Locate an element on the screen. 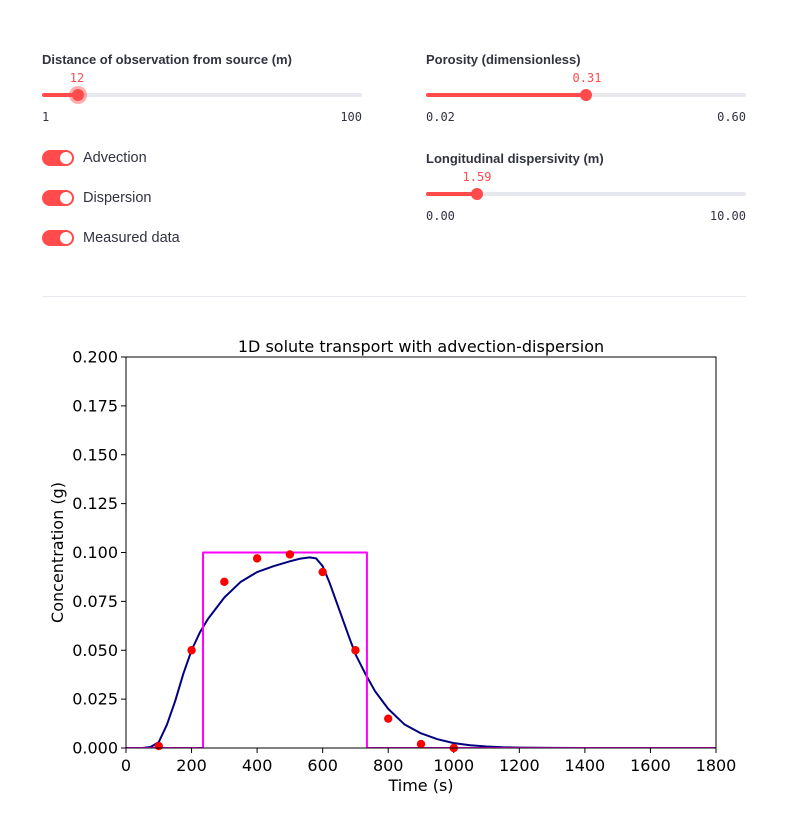 The width and height of the screenshot is (811, 813). porosity-slider: Porosity (dimensionless) 0.31 0.02 0.60 is located at coordinates (586, 89).